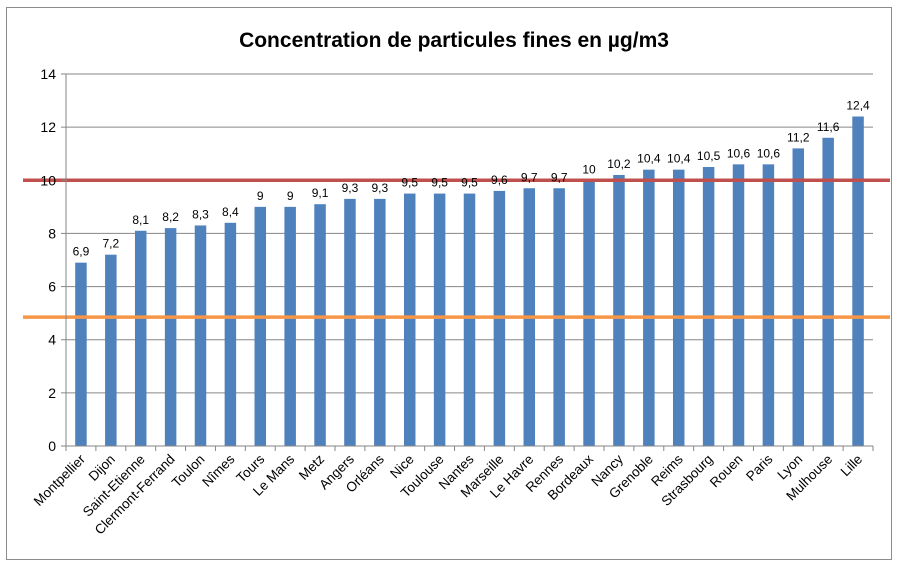  Describe the element at coordinates (110, 244) in the screenshot. I see `data-label: 7,2` at that location.